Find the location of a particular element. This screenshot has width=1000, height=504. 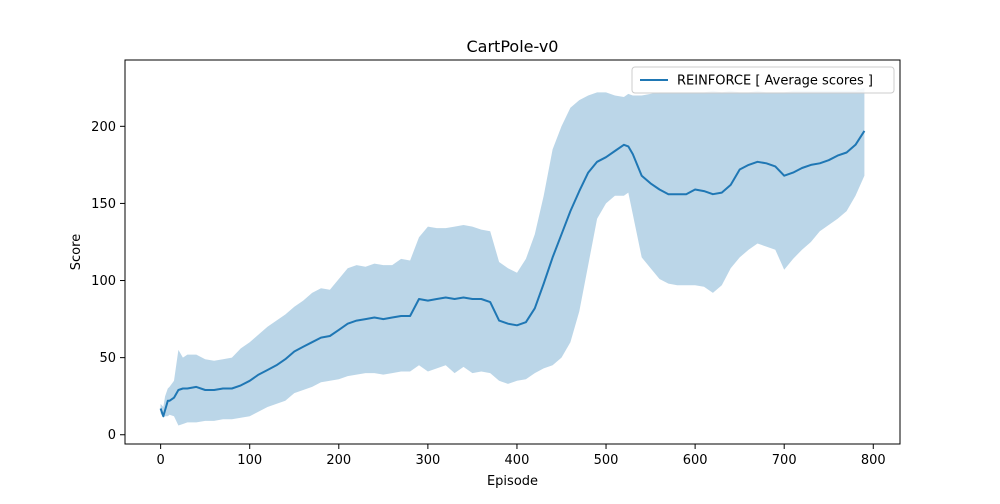

legend: REINFORCE [ Average scores ] is located at coordinates (763, 80).